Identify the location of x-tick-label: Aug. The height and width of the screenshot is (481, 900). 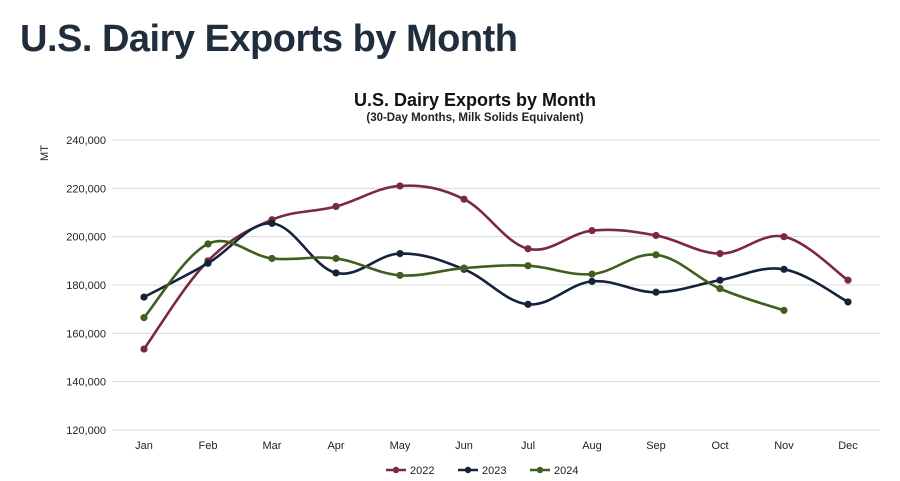
(592, 446).